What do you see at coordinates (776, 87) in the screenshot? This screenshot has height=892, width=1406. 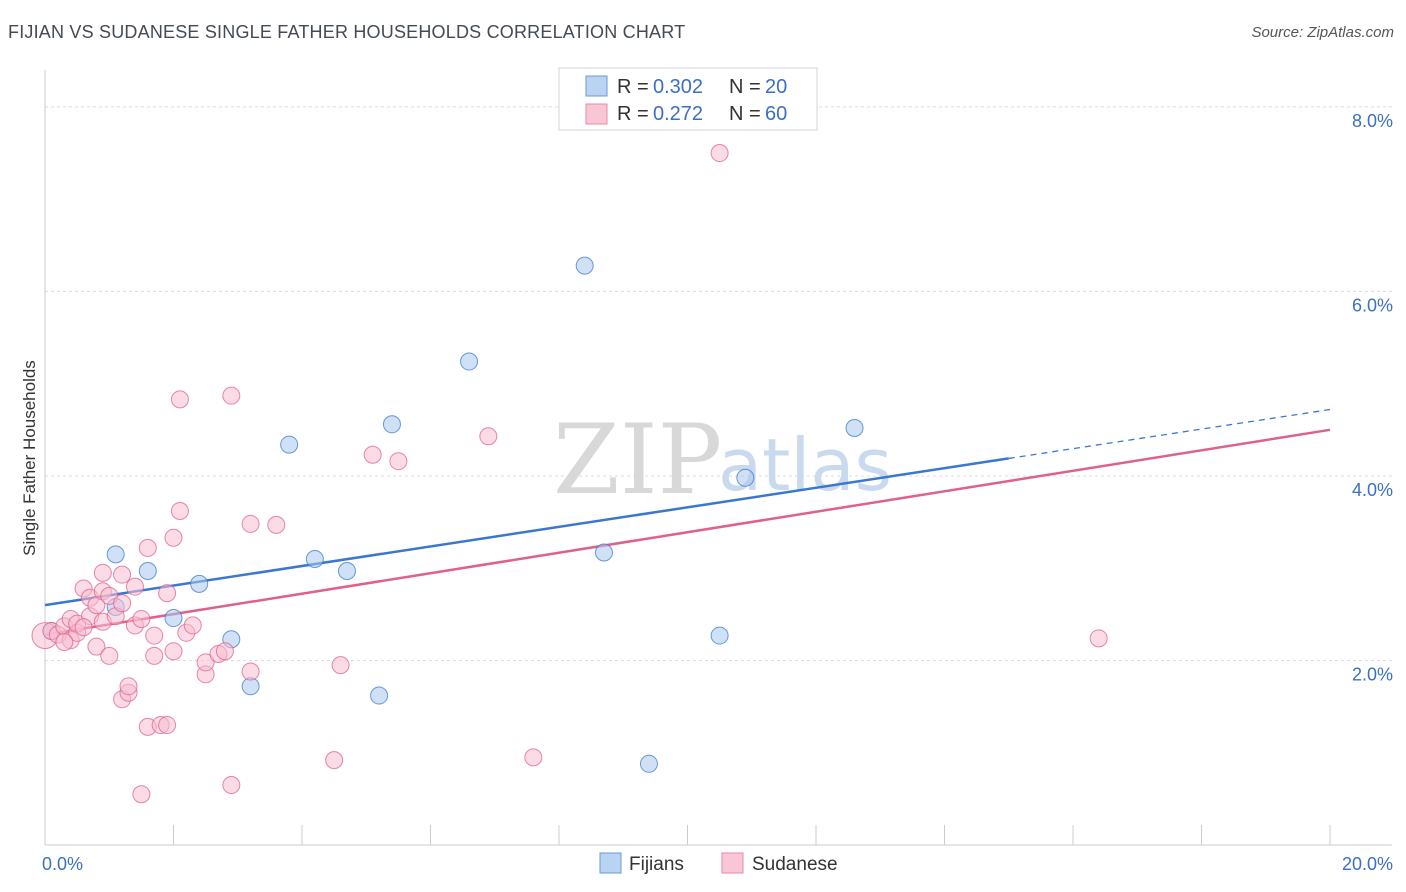 I see `fijians-n-value: 20` at bounding box center [776, 87].